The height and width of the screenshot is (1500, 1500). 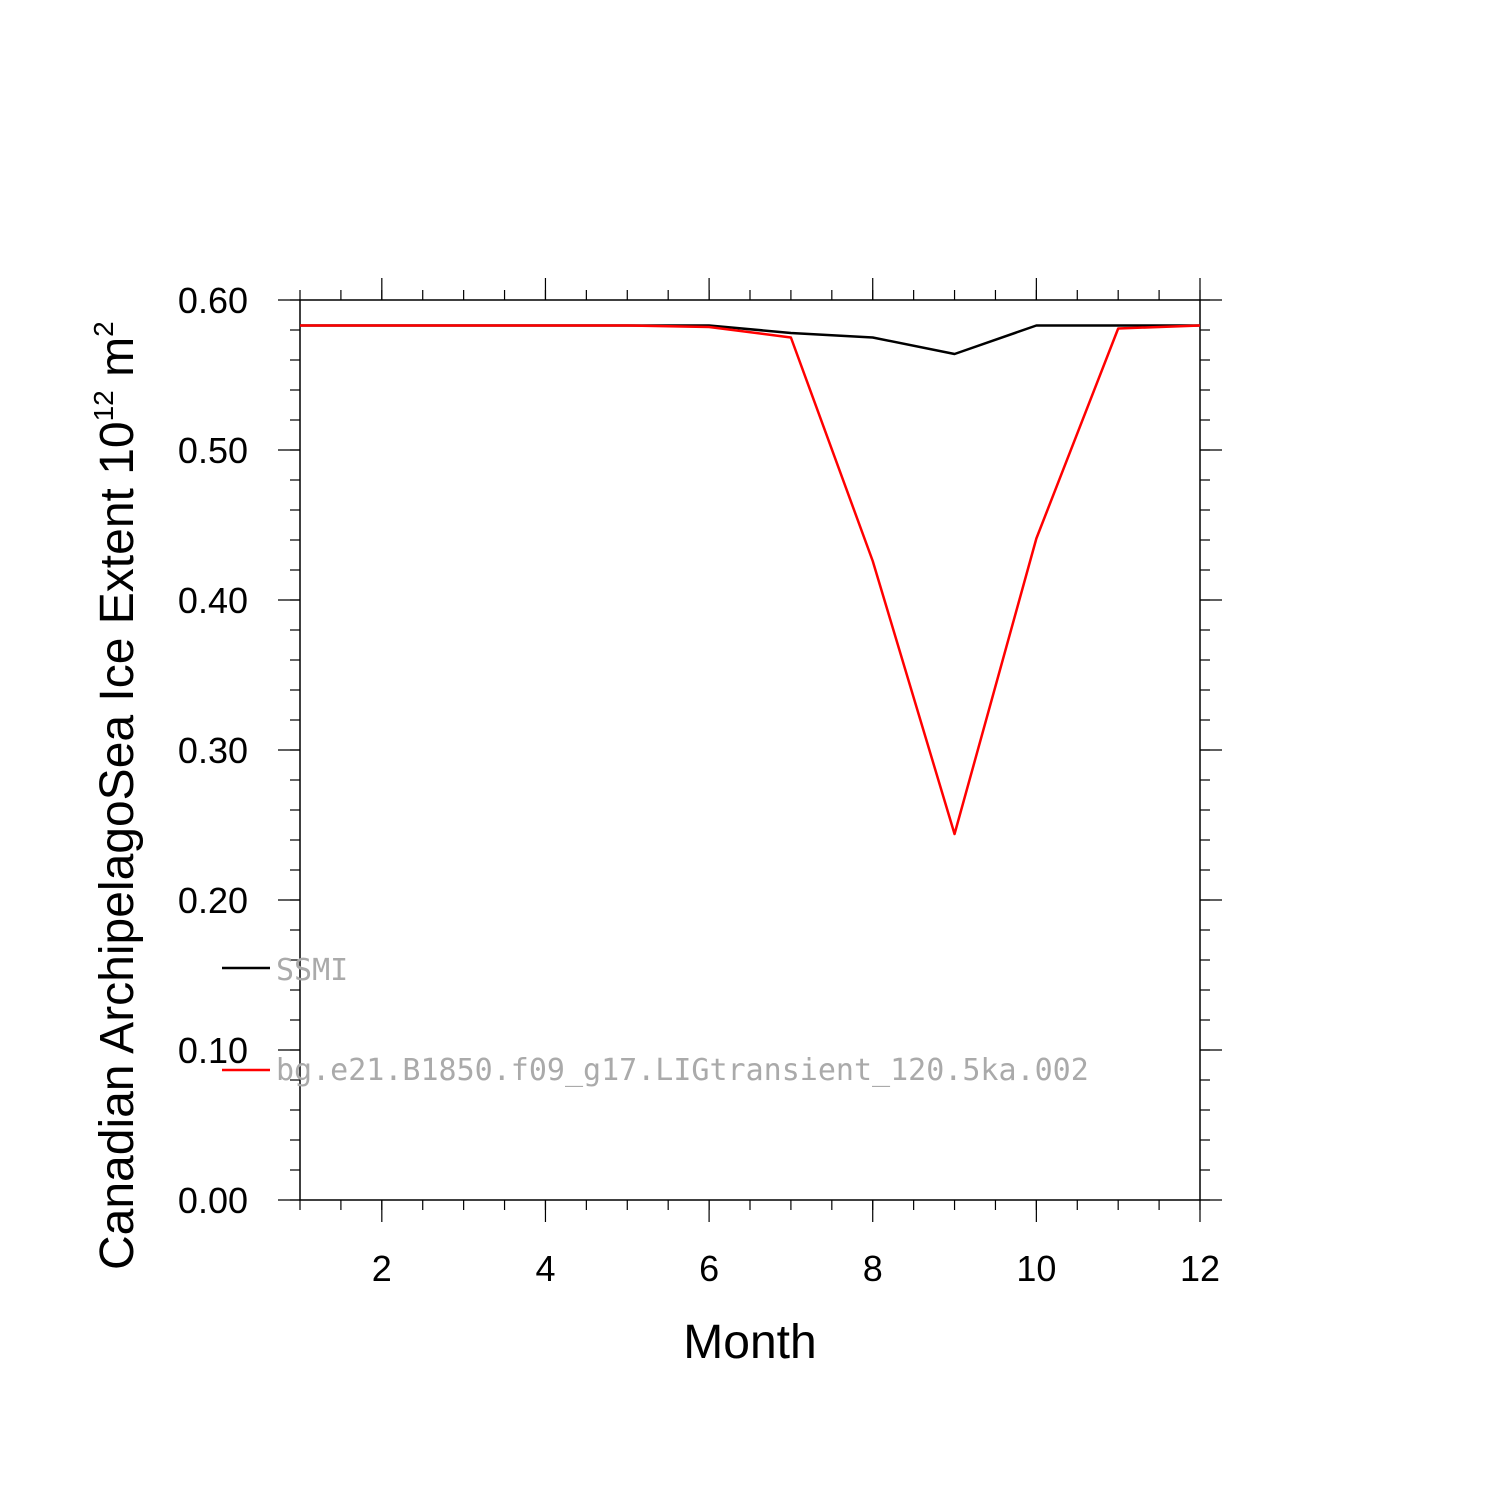 What do you see at coordinates (1200, 1268) in the screenshot?
I see `x-tick-label: 12` at bounding box center [1200, 1268].